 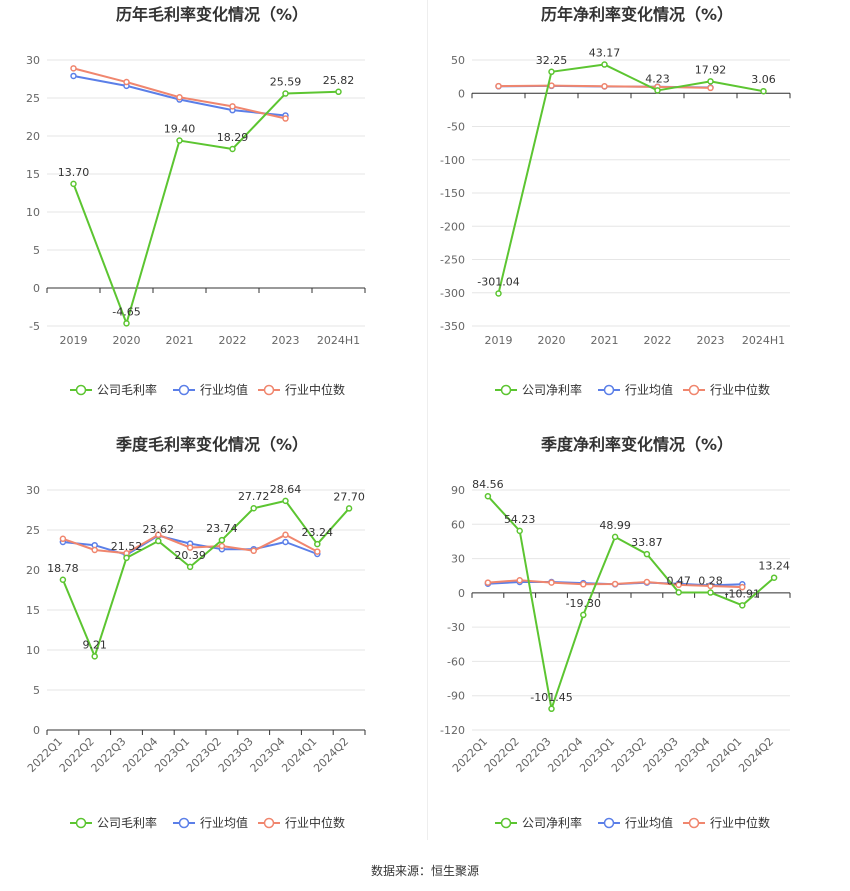 What do you see at coordinates (551, 697) in the screenshot?
I see `data-label: -101.45` at bounding box center [551, 697].